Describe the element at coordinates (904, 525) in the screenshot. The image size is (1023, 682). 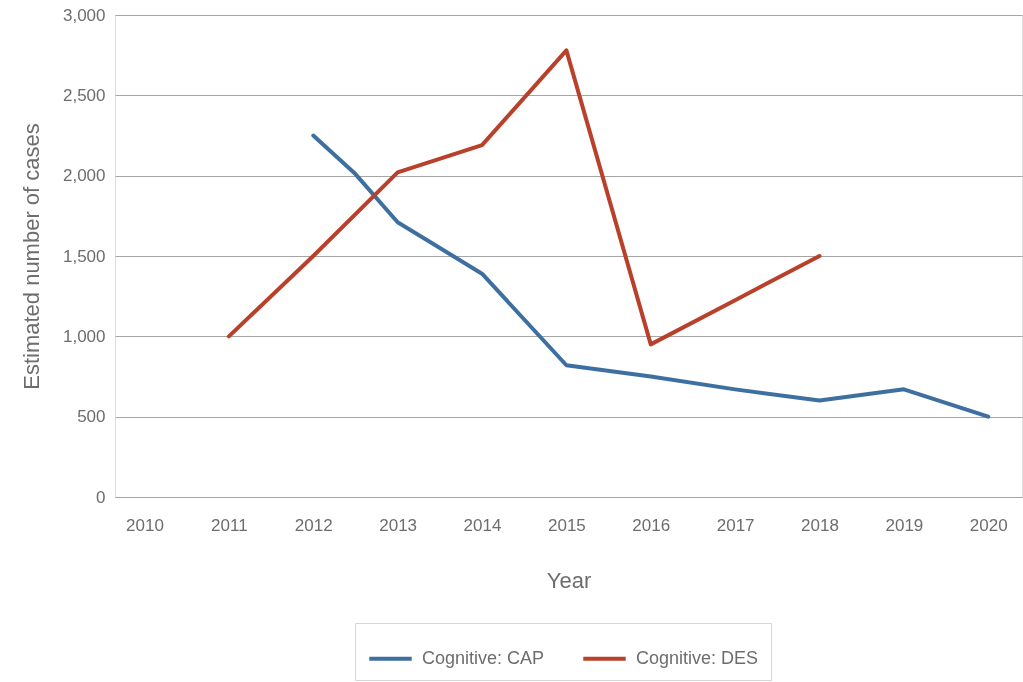
I see `x-tick-label: 2019` at that location.